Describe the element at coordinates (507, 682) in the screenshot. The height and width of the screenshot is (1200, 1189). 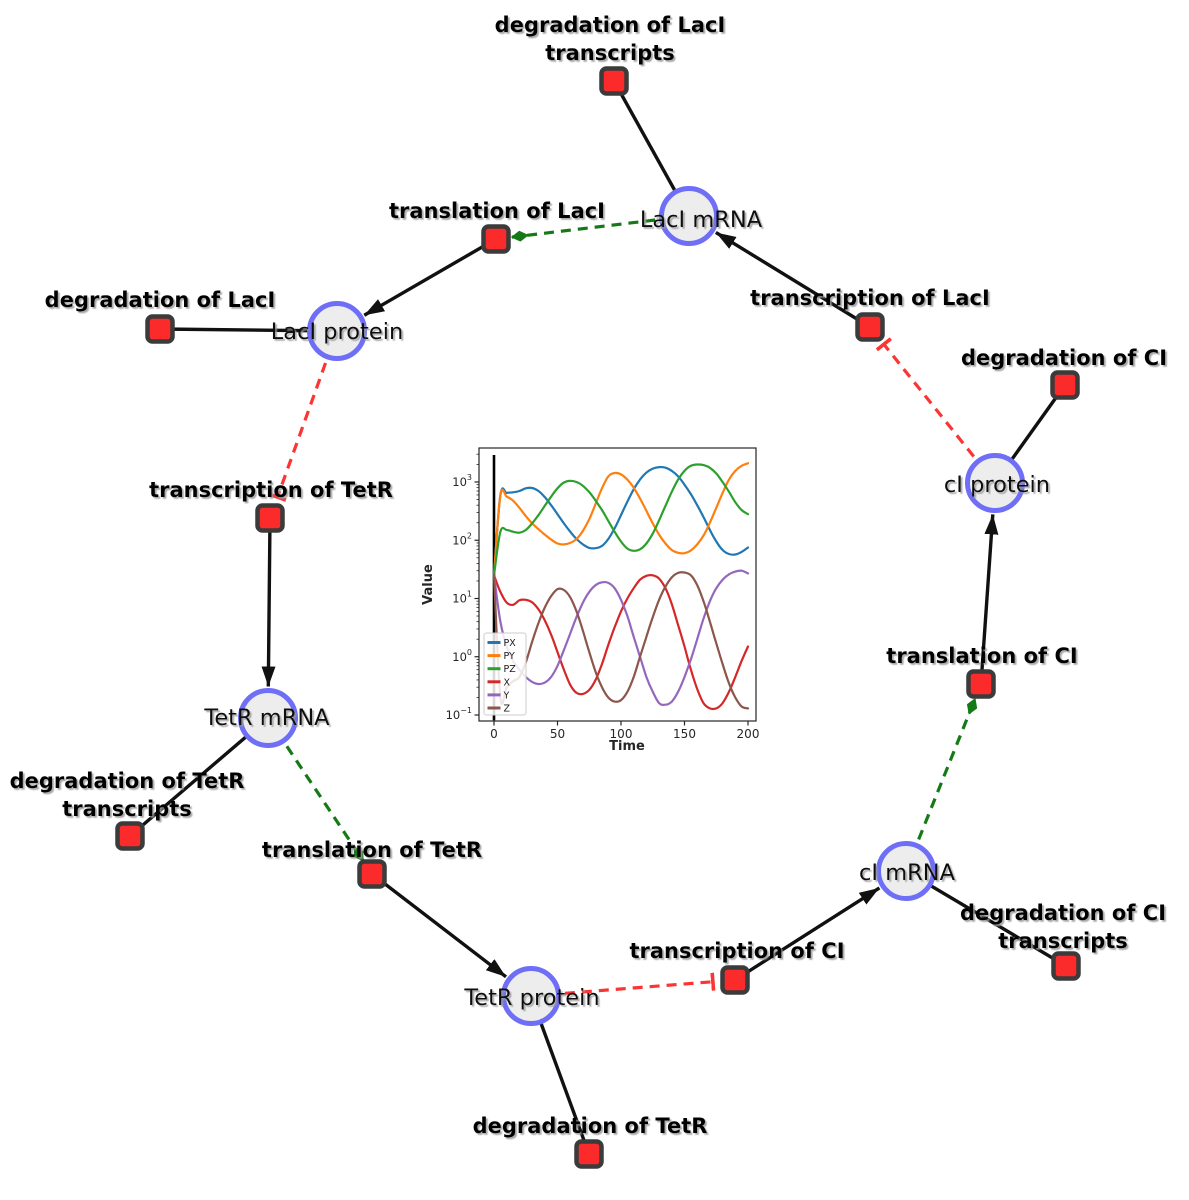
I see `legend-label-x: X` at that location.